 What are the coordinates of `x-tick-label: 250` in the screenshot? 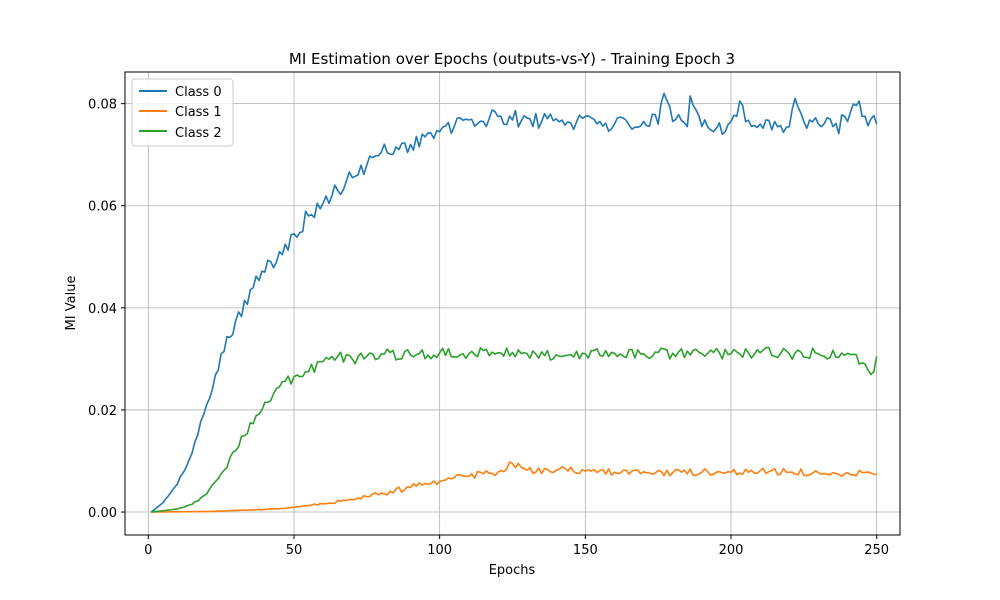 It's located at (876, 550).